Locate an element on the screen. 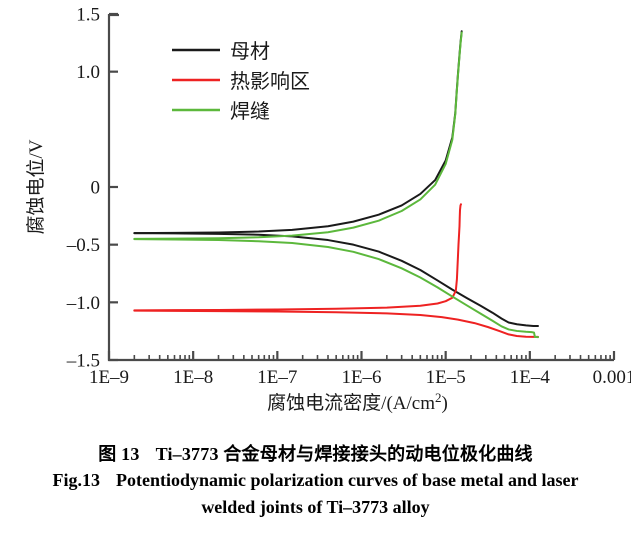  y-tick-label: –1.0 is located at coordinates (83, 303).